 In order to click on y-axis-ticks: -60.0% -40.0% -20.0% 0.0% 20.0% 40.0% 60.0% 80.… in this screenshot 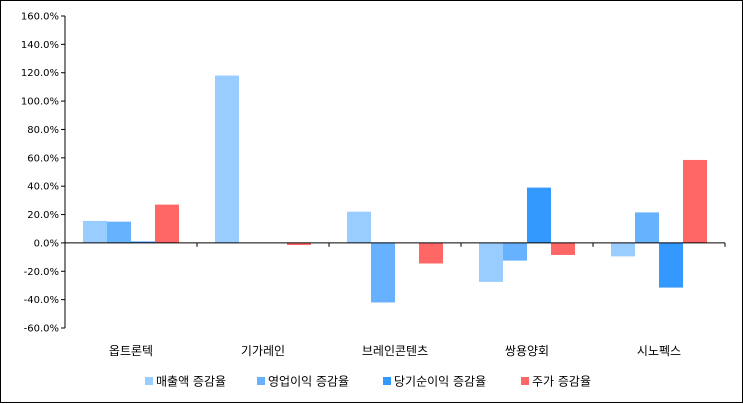, I will do `click(43, 173)`.